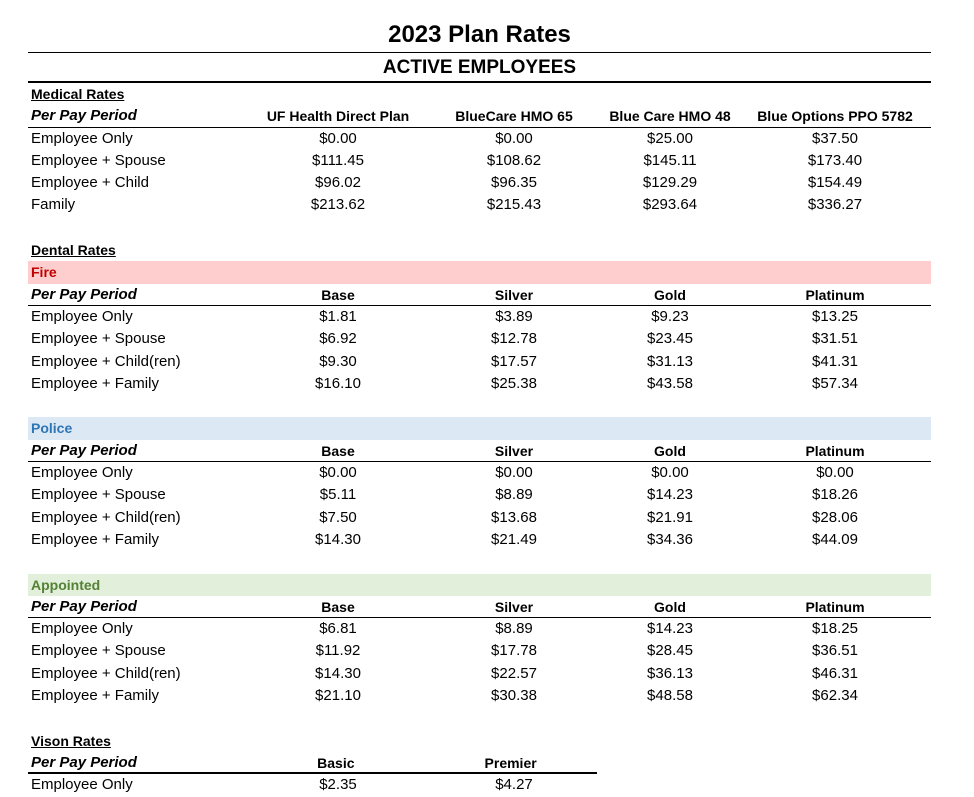 This screenshot has width=974, height=797. I want to click on rate-cell: $21.49, so click(514, 539).